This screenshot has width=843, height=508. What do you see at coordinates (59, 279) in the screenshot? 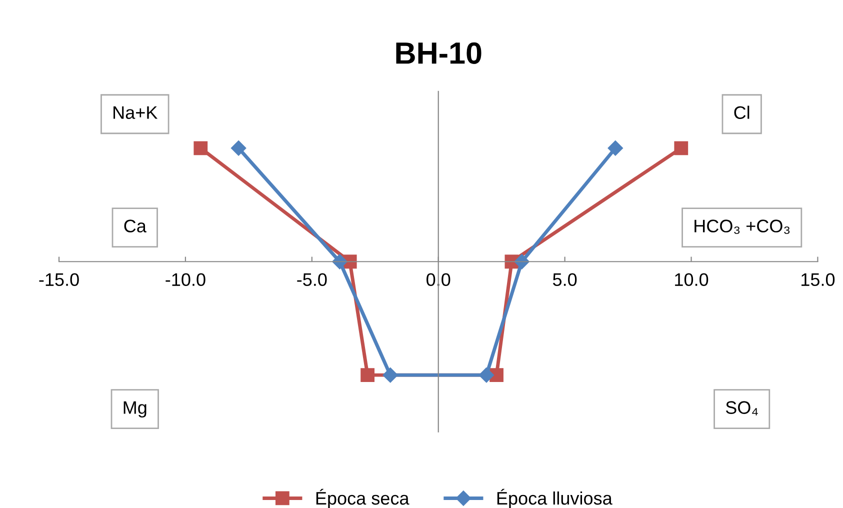
I see `x-tick-label: -15.0` at bounding box center [59, 279].